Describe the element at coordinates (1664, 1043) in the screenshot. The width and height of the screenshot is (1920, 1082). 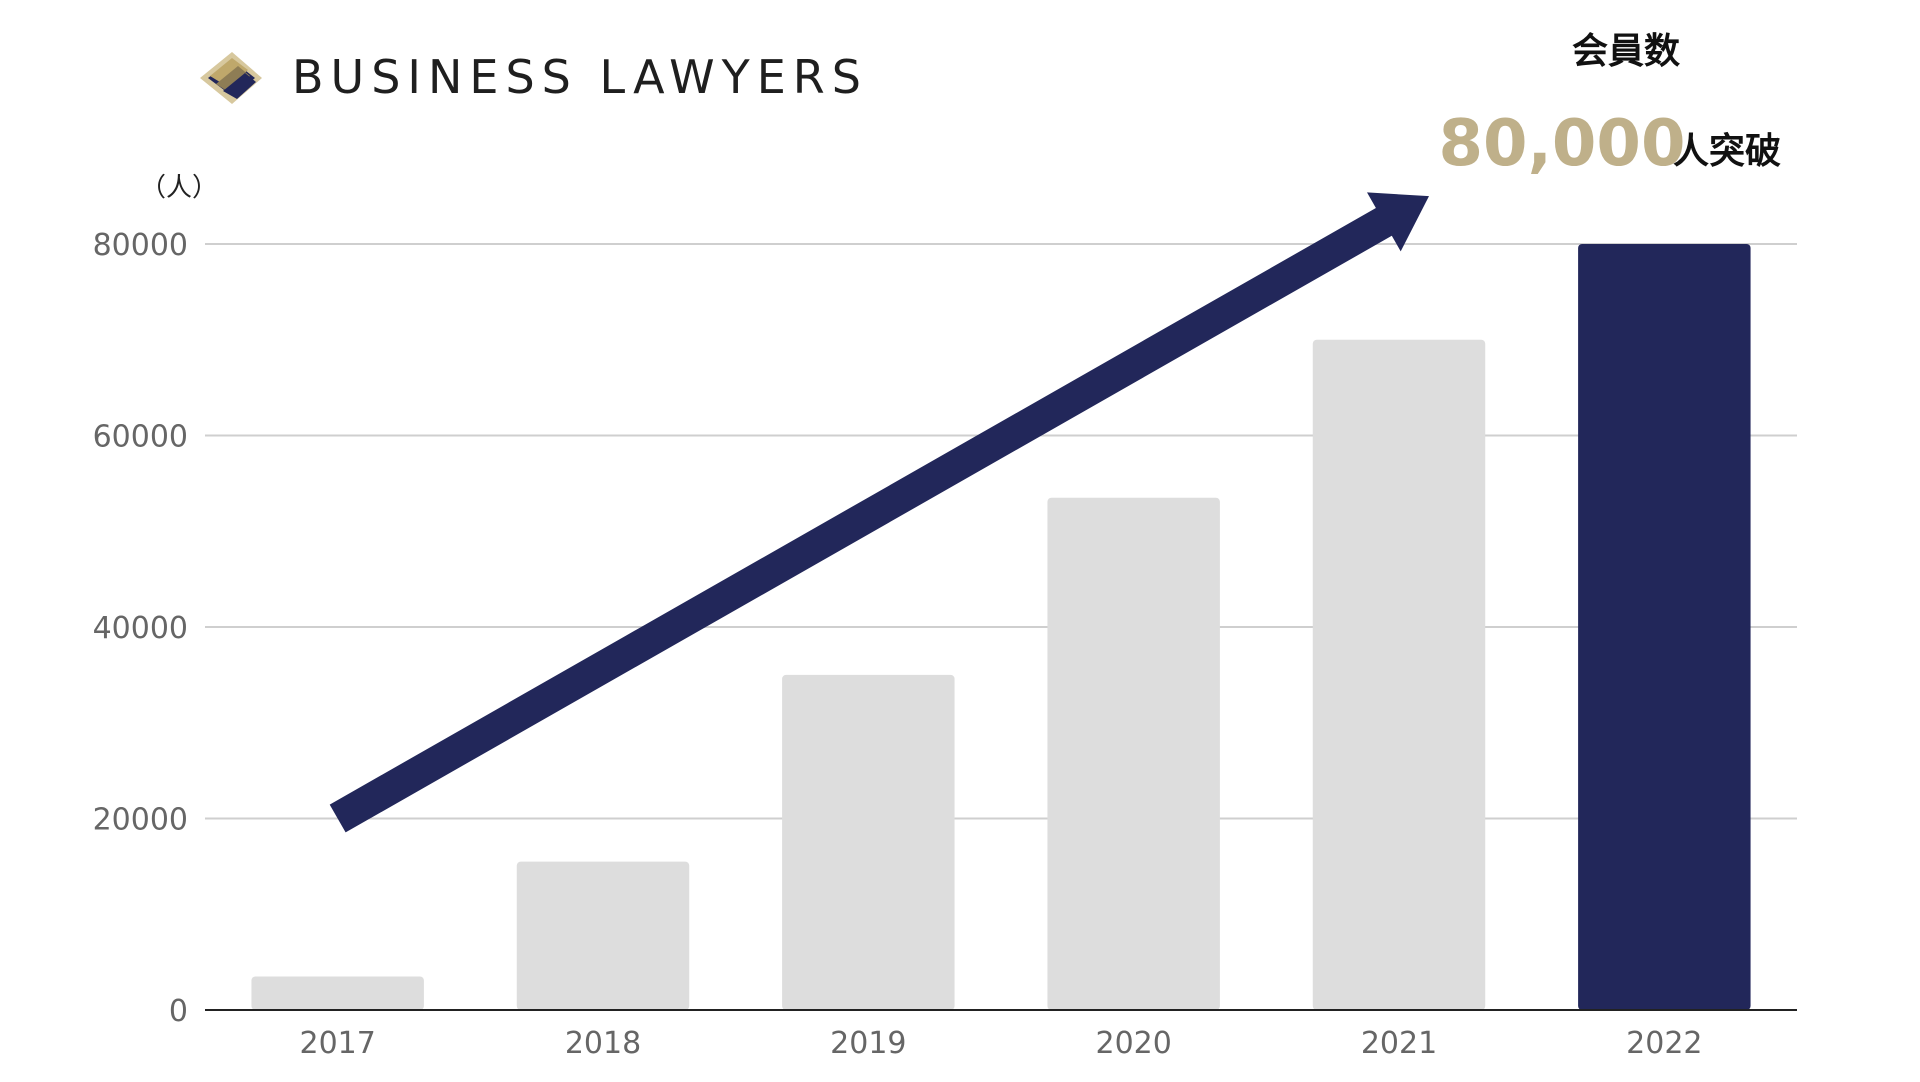
I see `x-tick-label: 2022` at that location.